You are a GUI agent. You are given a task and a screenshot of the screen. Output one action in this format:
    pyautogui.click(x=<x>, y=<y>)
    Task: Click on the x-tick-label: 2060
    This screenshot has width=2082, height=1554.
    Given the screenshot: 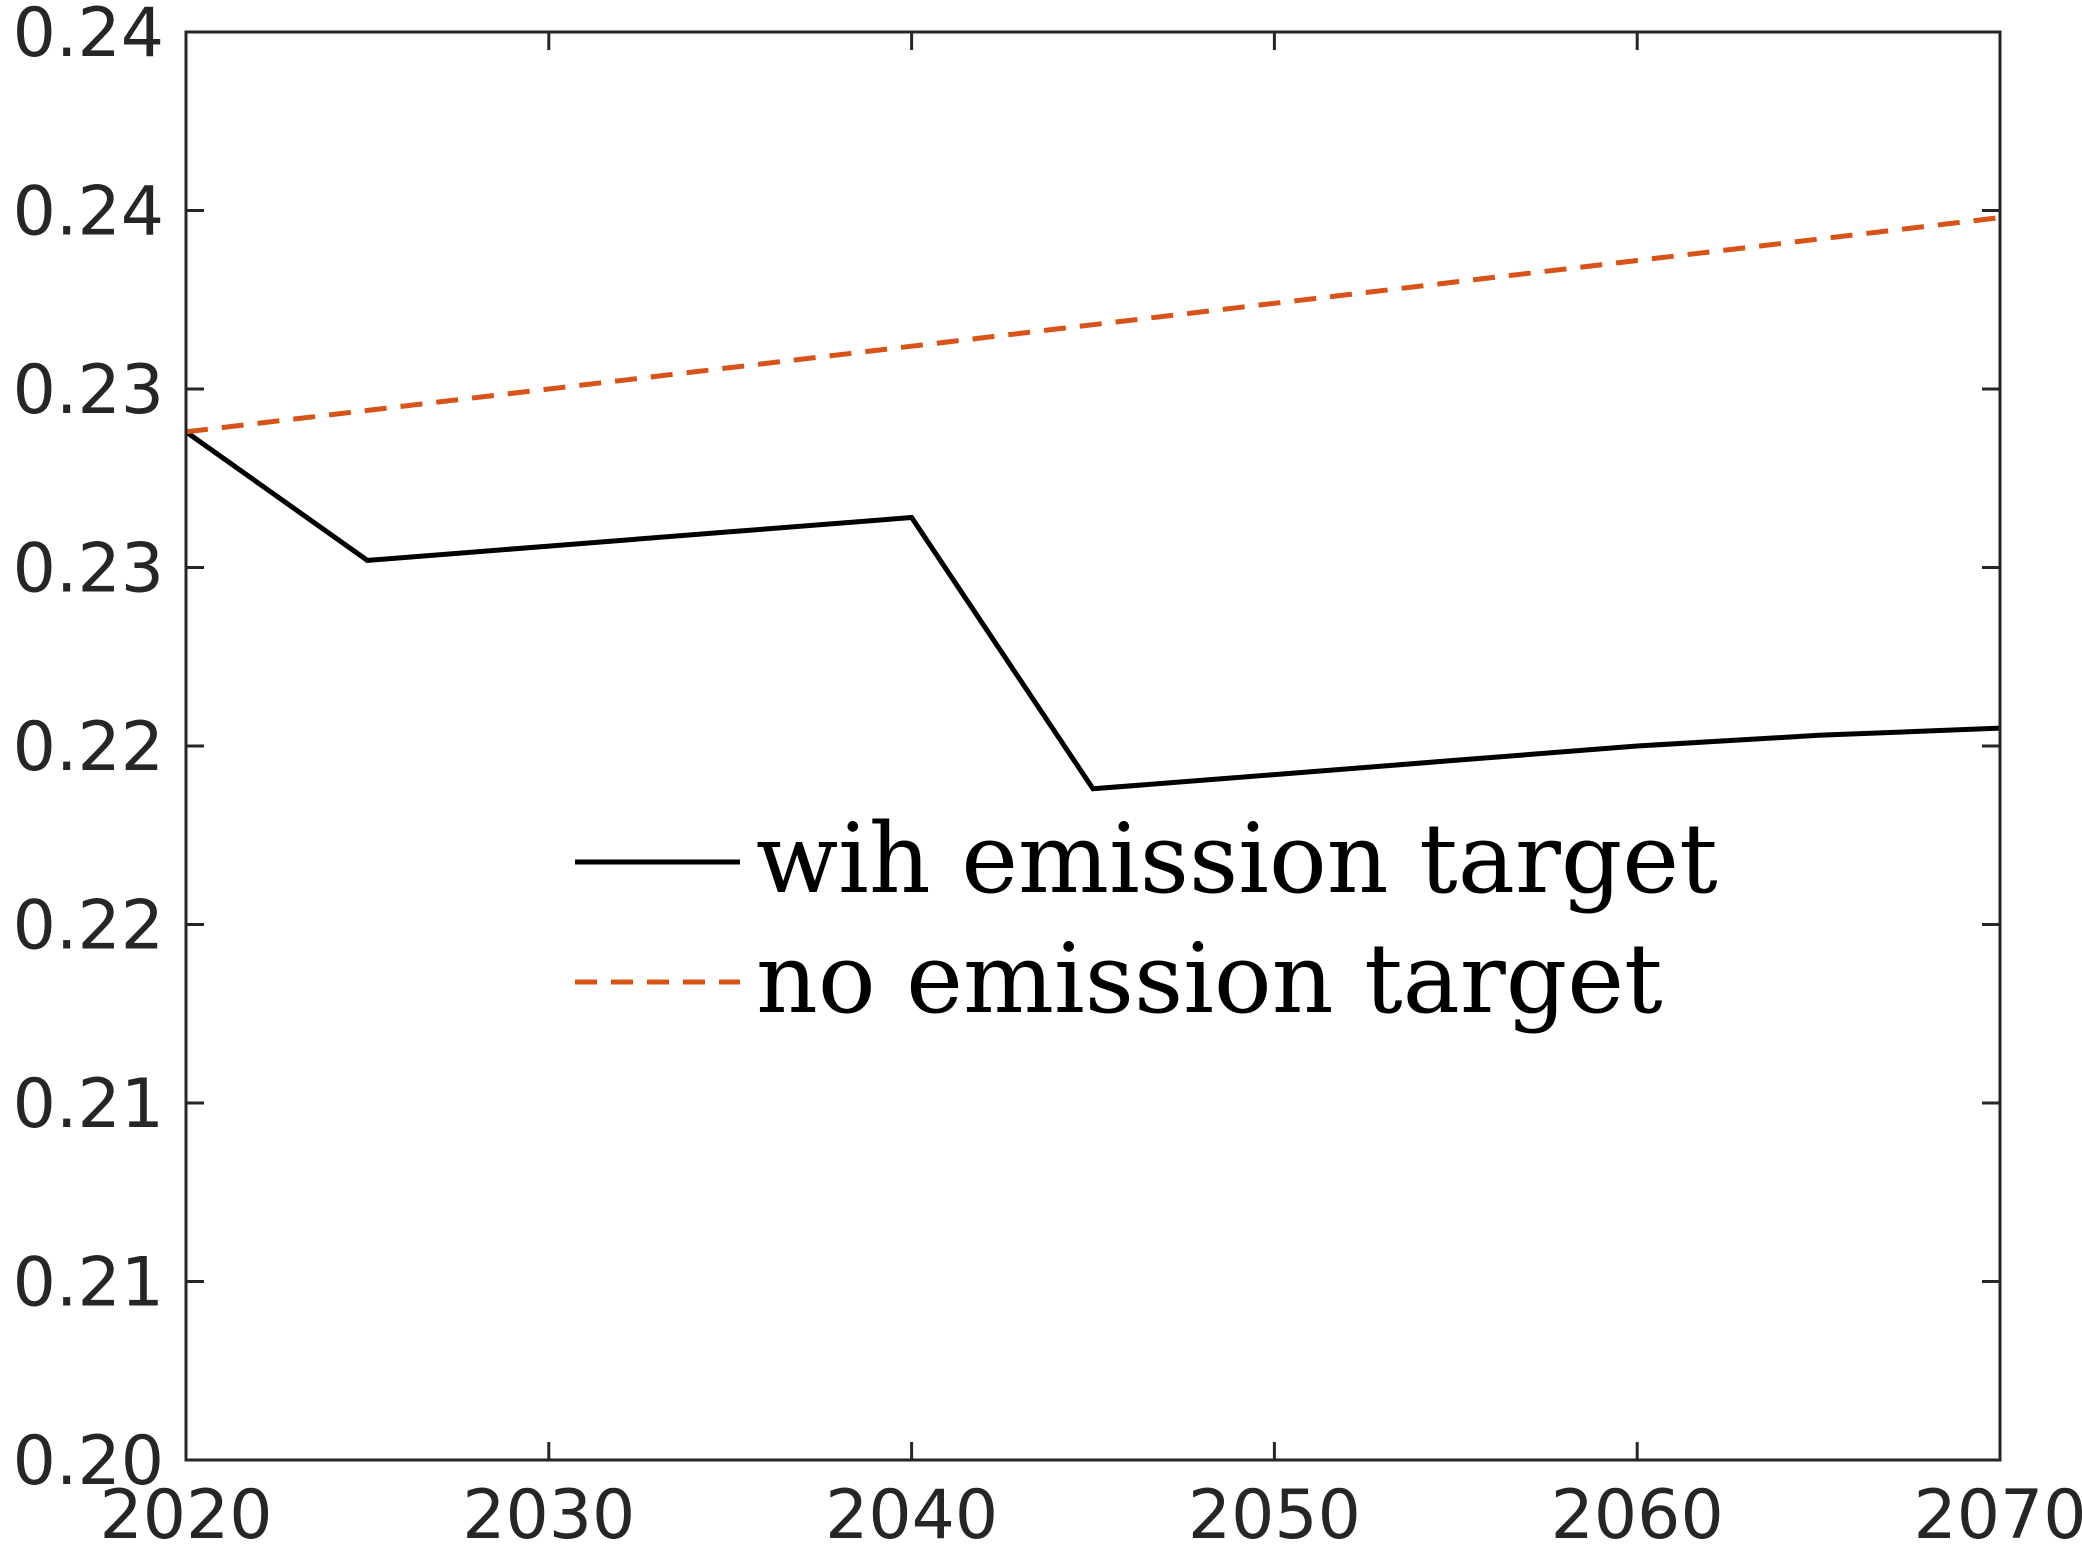 What is the action you would take?
    pyautogui.click(x=1637, y=1515)
    